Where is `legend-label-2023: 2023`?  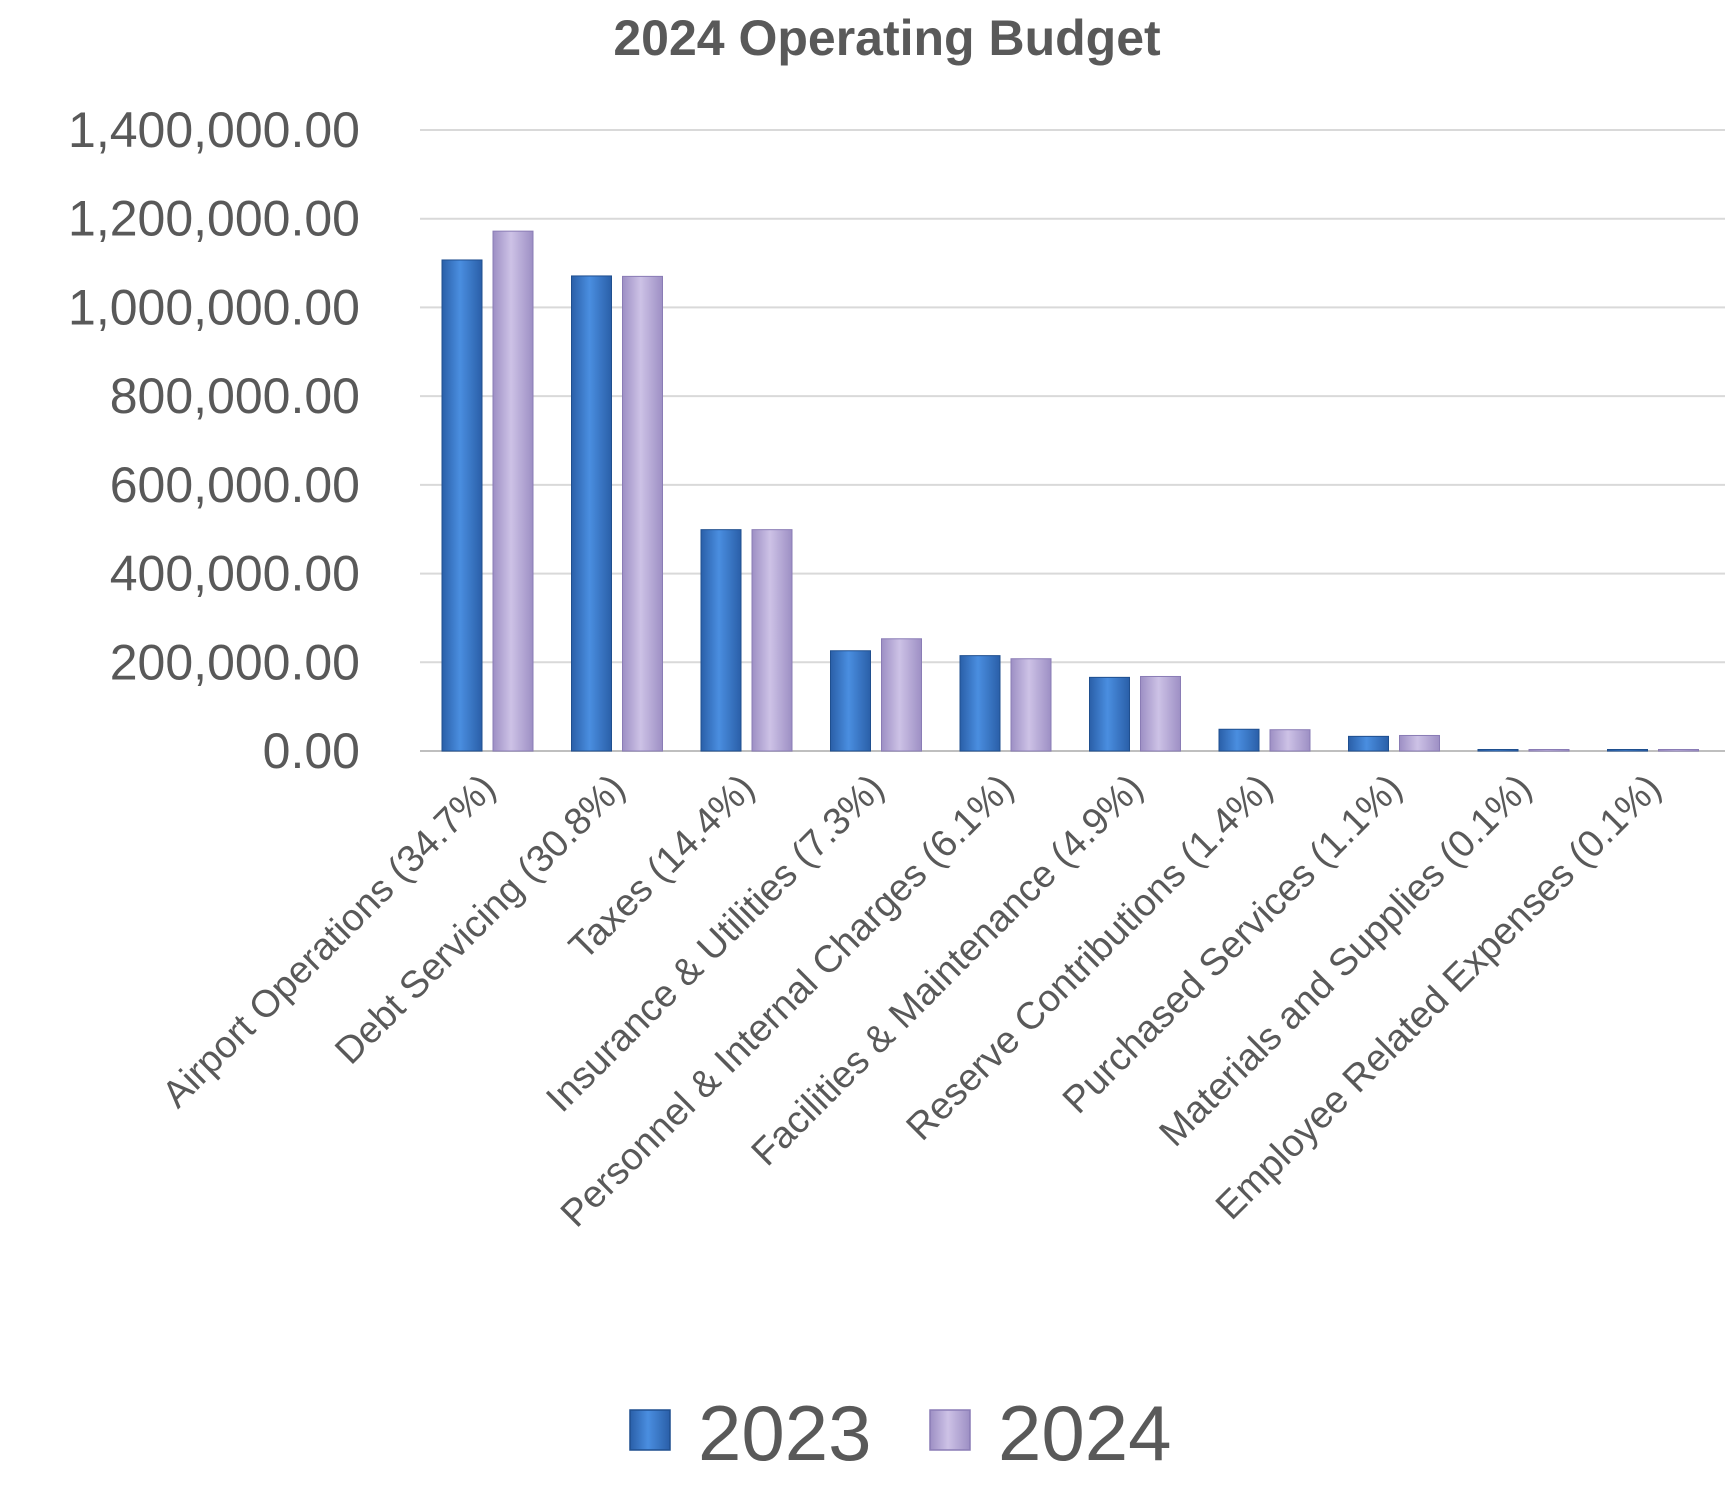 legend-label-2023: 2023 is located at coordinates (785, 1433).